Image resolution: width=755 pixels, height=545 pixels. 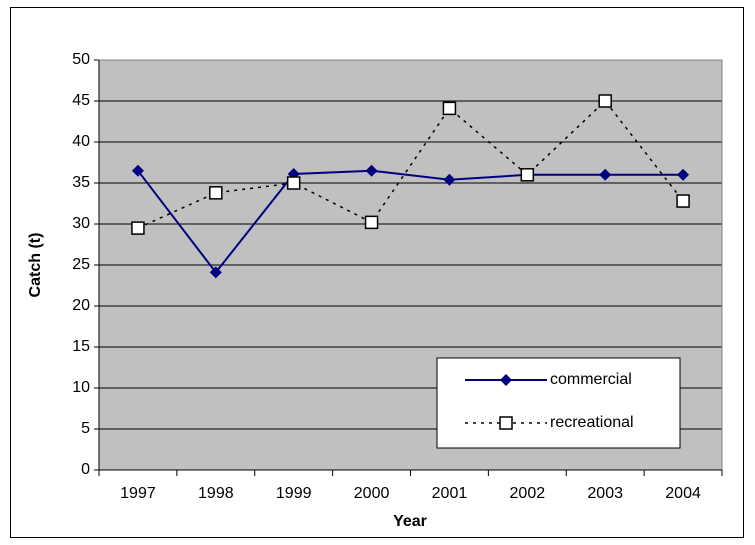 What do you see at coordinates (81, 100) in the screenshot?
I see `y-tick-label: 45` at bounding box center [81, 100].